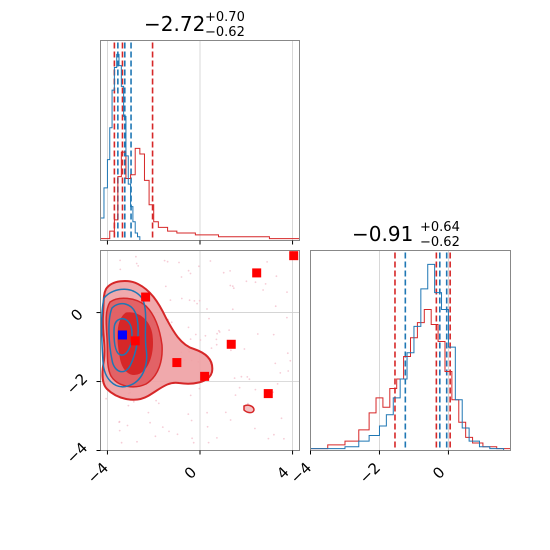 This screenshot has height=550, width=550. I want to click on blue-contour-mid, so click(123, 337).